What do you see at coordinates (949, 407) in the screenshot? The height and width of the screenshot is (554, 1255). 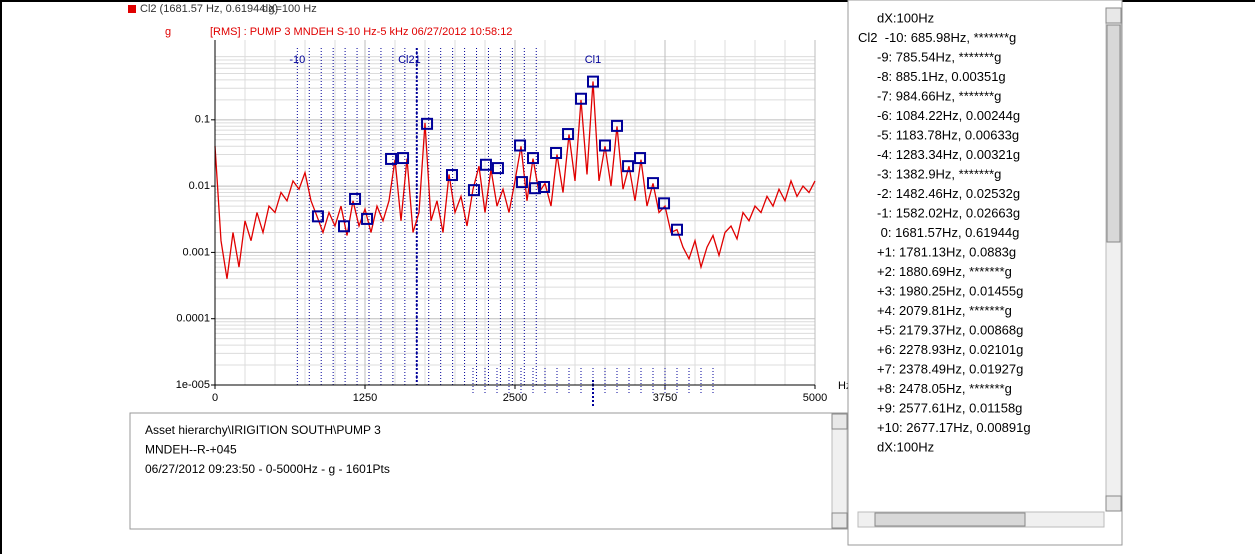 I see `list-row: +9: 2577.61Hz, 0.01158g` at bounding box center [949, 407].